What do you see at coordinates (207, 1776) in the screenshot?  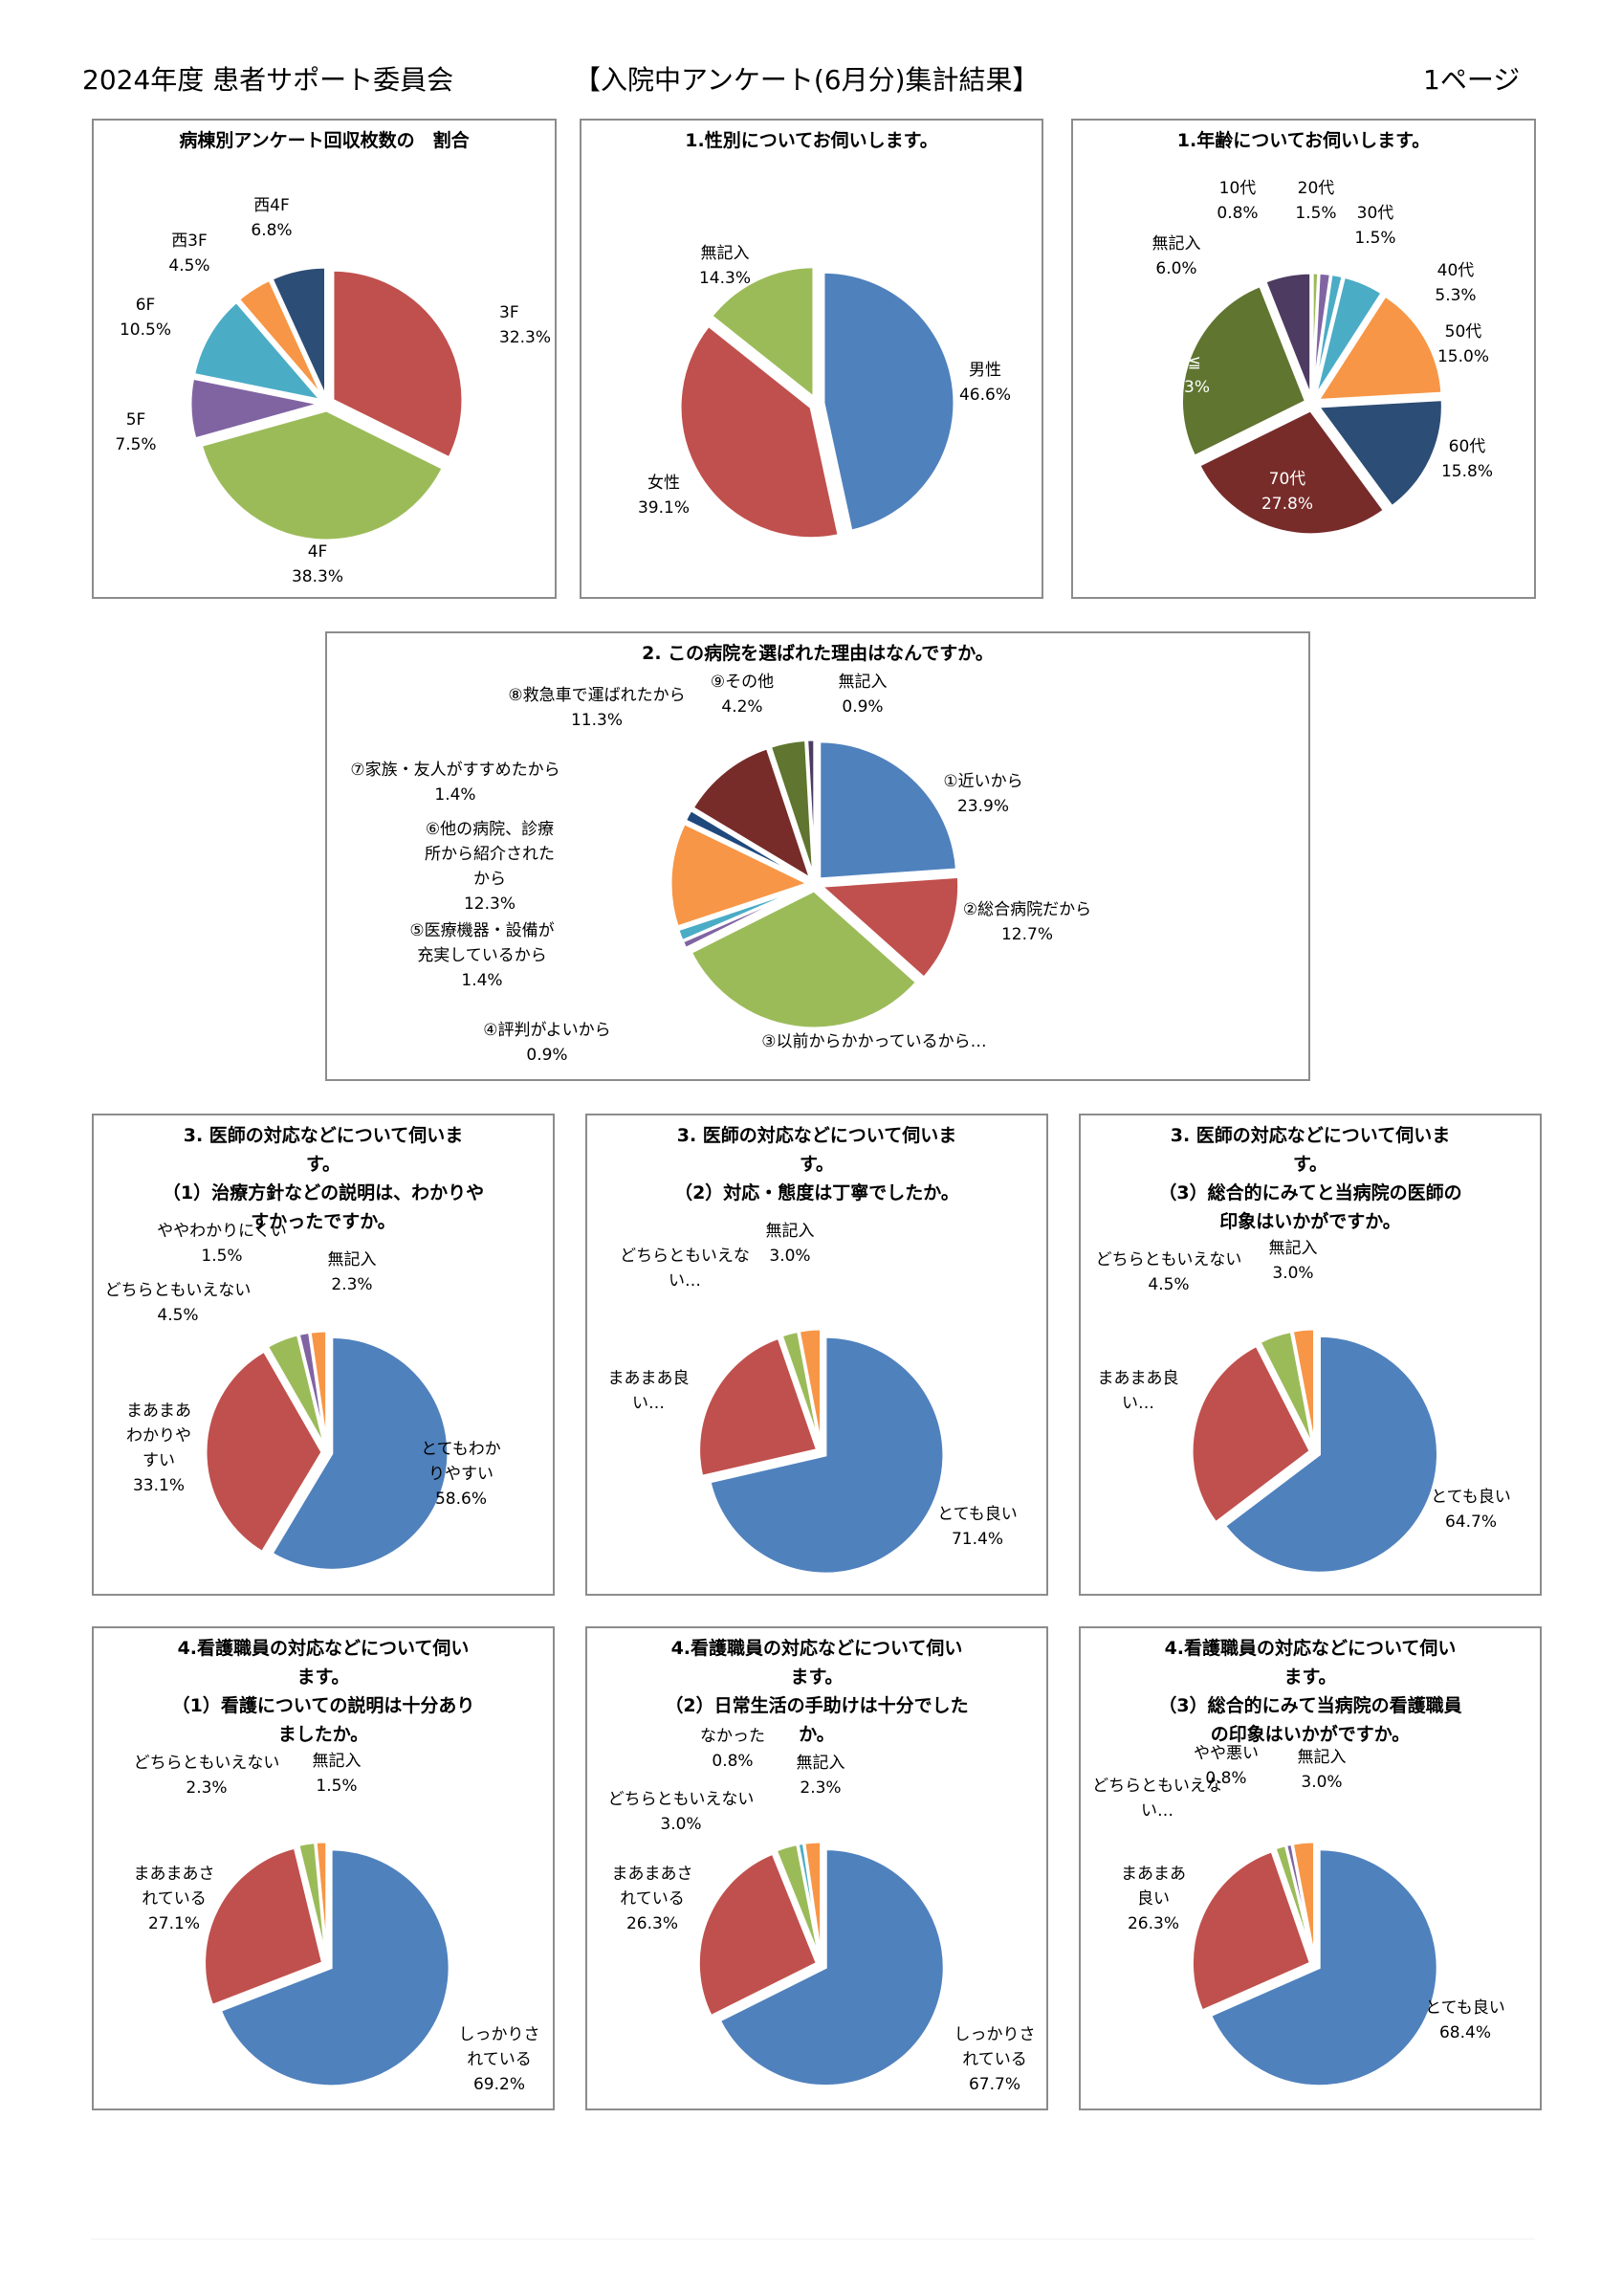 I see `slice-label: どちらともいえない 2.3%` at bounding box center [207, 1776].